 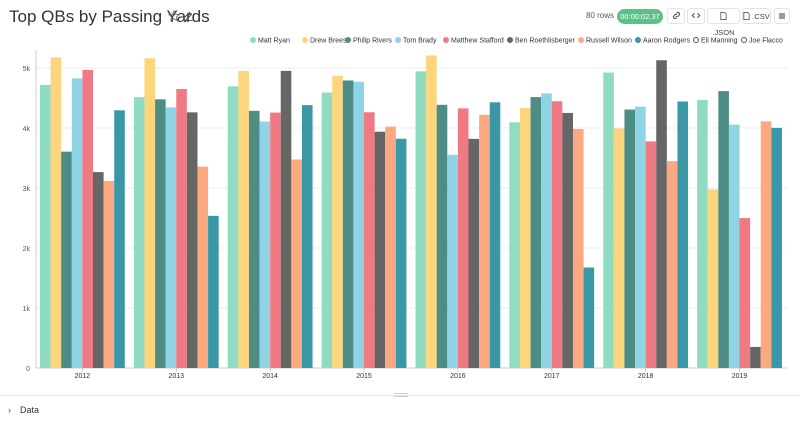 What do you see at coordinates (27, 249) in the screenshot?
I see `y-tick-label: 2k` at bounding box center [27, 249].